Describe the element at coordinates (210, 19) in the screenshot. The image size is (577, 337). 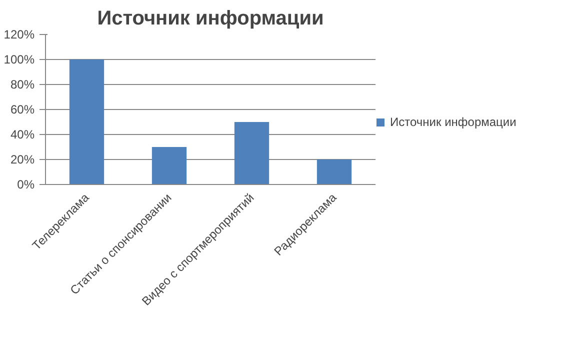
I see `chart-title: Источник информации` at that location.